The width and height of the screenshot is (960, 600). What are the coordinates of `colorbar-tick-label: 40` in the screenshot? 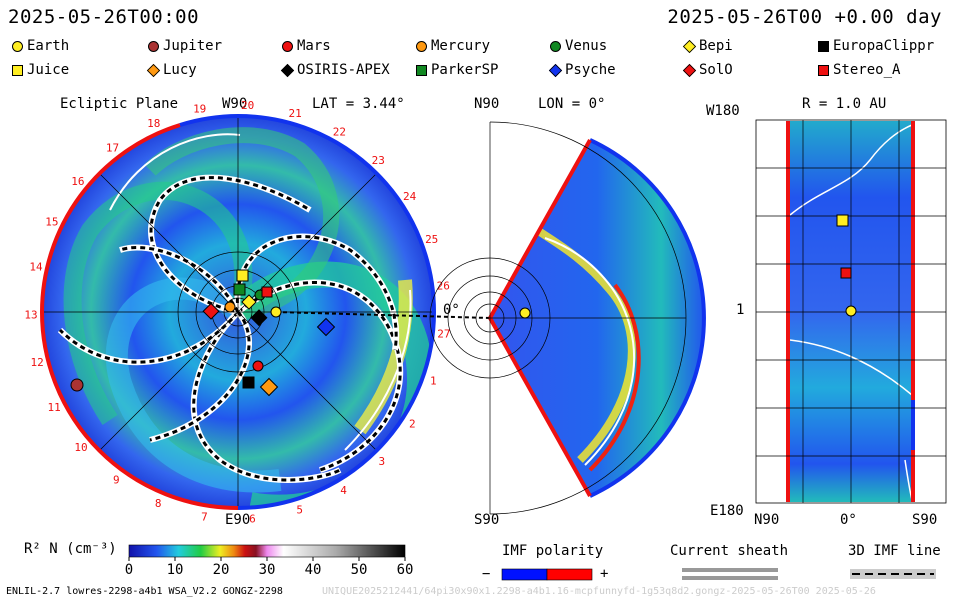 It's located at (313, 570).